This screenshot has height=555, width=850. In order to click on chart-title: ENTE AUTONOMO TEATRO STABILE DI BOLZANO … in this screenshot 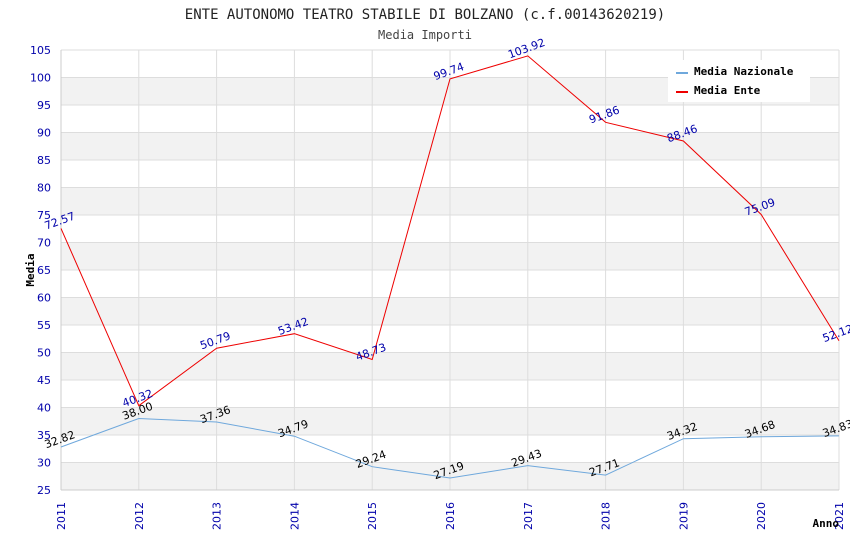, I will do `click(425, 15)`.